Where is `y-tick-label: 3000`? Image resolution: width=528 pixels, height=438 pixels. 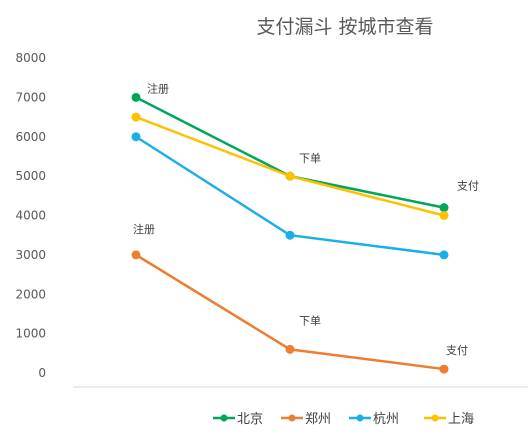 y-tick-label: 3000 is located at coordinates (30, 255).